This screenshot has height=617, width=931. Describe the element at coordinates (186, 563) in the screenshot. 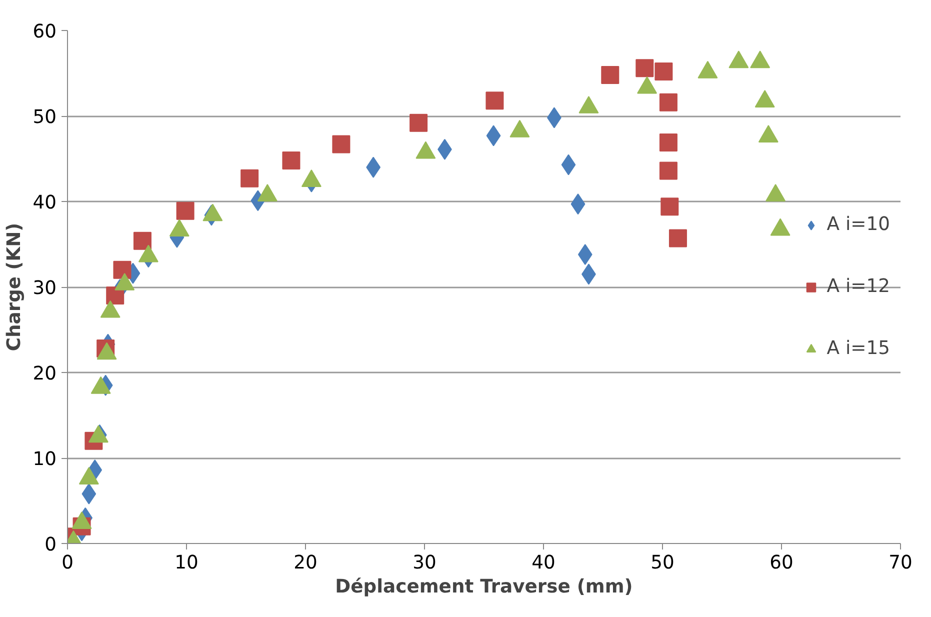

I see `x-tick-label: 10` at that location.